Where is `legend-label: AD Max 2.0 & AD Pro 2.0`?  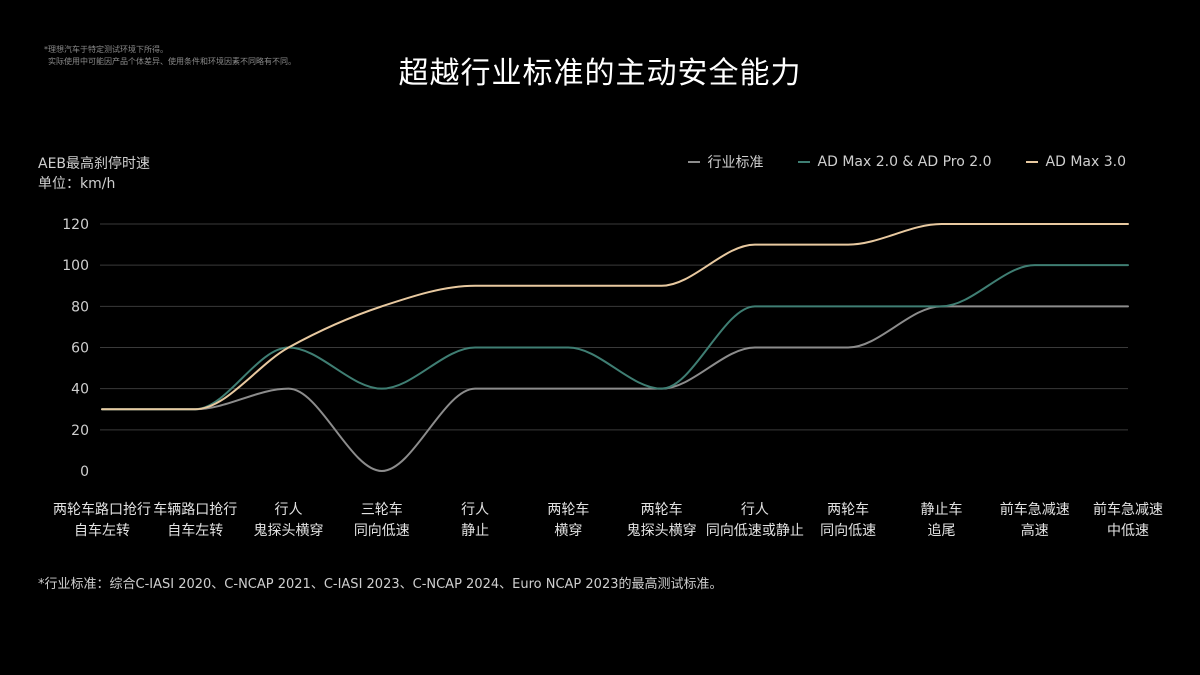 legend-label: AD Max 2.0 & AD Pro 2.0 is located at coordinates (904, 162).